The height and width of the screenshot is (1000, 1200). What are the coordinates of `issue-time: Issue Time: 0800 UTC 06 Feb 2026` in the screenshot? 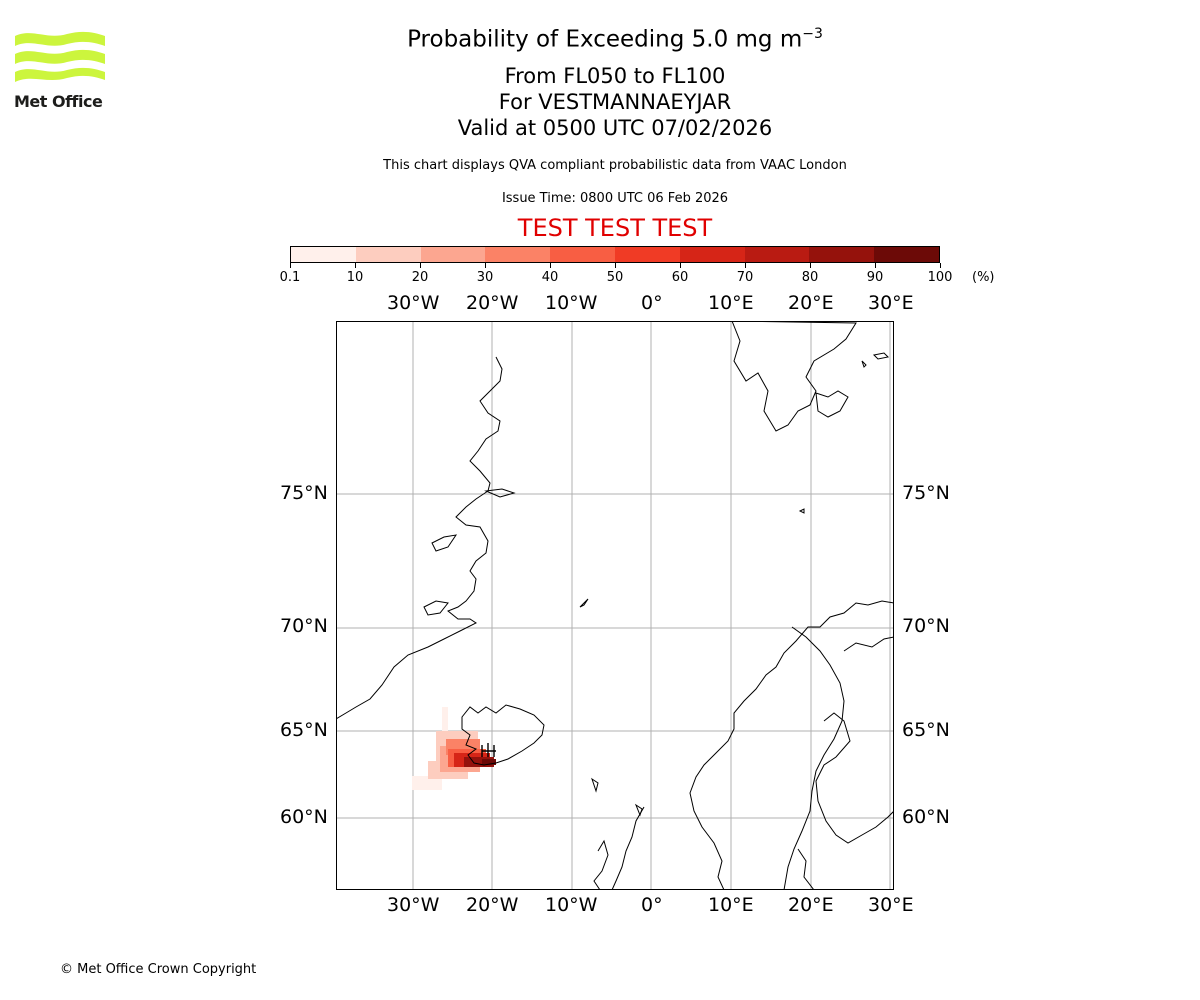 It's located at (615, 198).